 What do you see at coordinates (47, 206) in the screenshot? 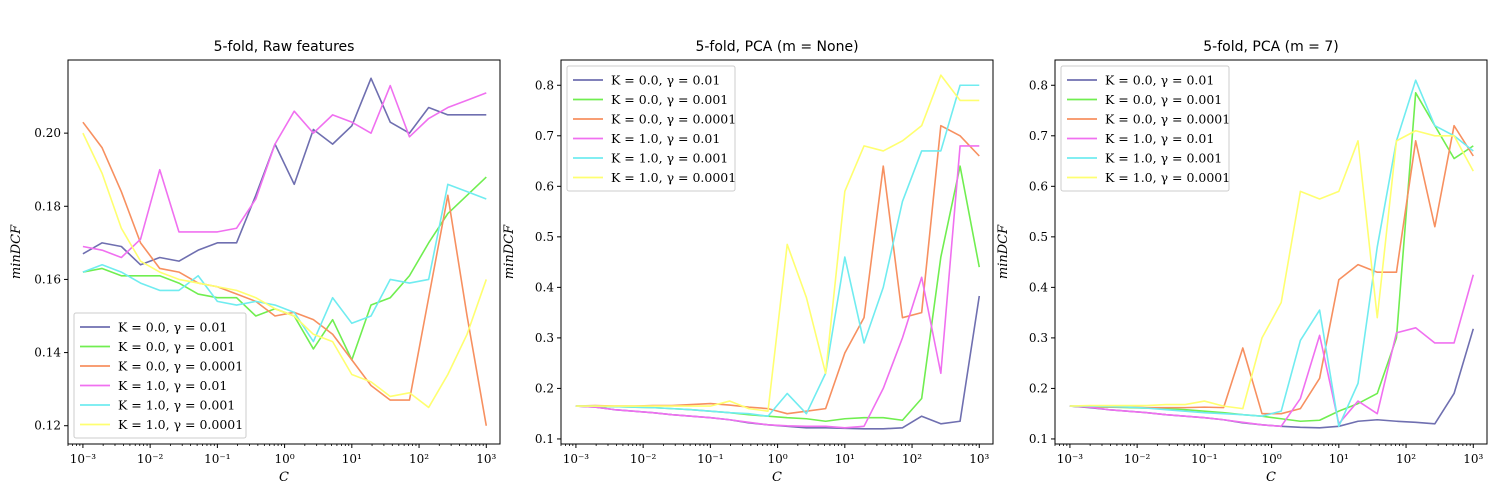
I see `y-tick-label: 0.18` at bounding box center [47, 206].